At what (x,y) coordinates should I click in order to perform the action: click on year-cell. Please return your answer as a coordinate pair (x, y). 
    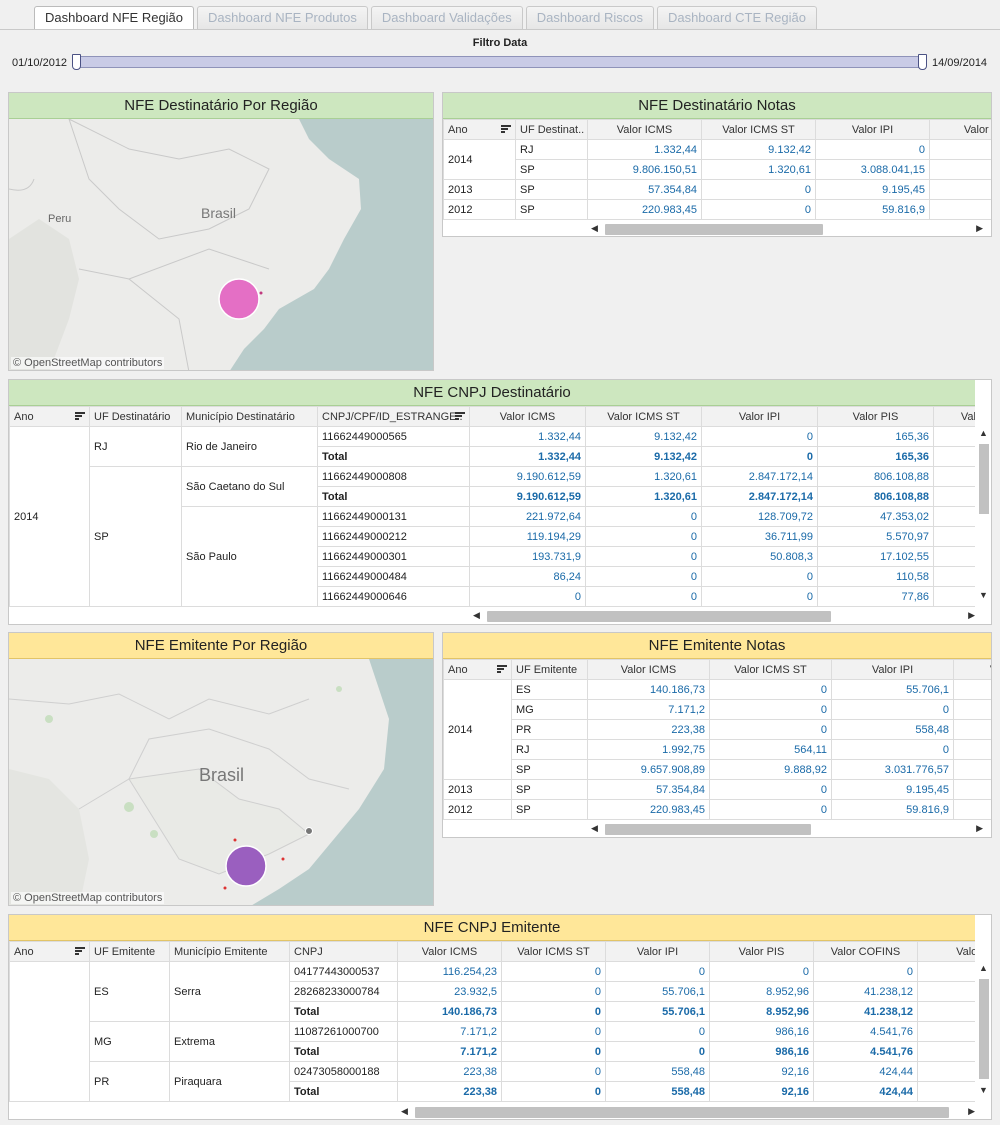
    Looking at the image, I should click on (49, 1031).